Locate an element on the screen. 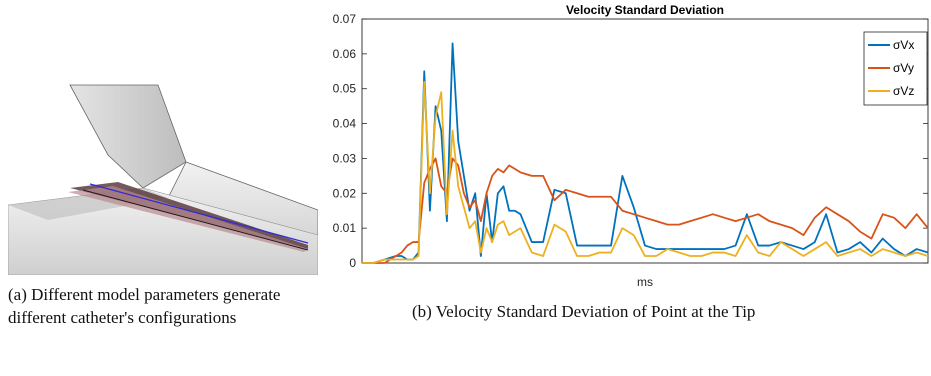  legend: σVx σVy σVz is located at coordinates (895, 68).